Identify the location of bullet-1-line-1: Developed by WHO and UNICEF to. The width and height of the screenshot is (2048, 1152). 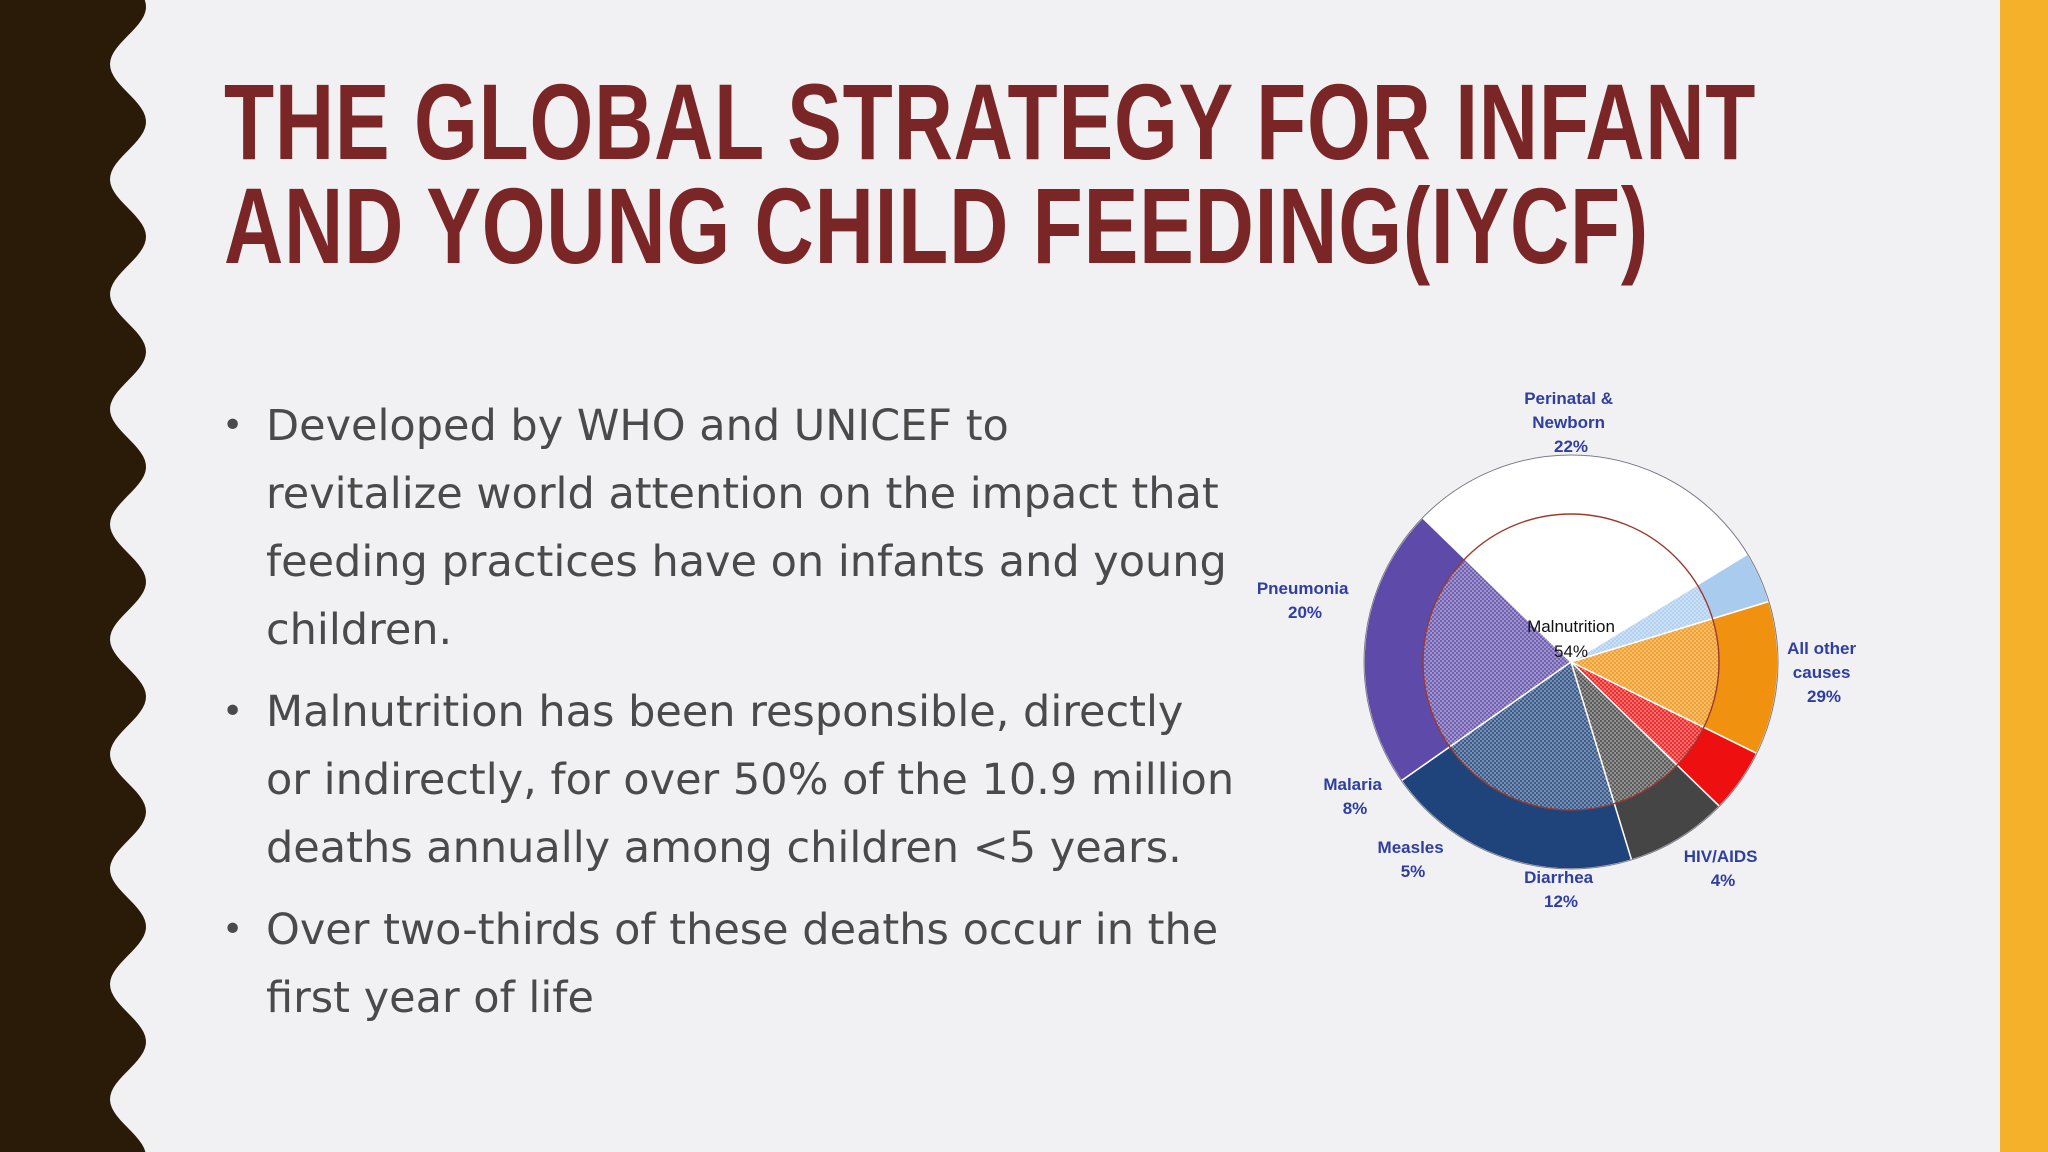
(637, 426).